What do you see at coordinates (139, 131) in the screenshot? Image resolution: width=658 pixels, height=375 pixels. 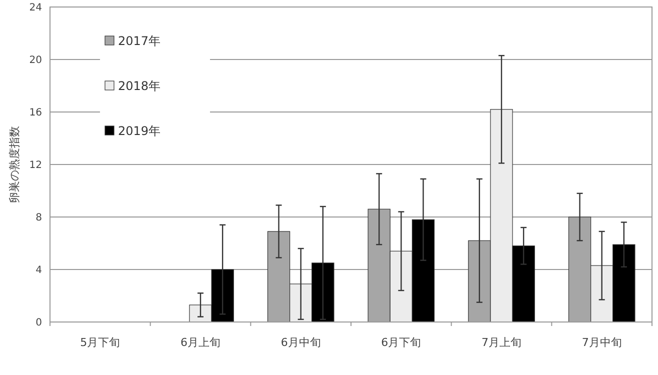 I see `legend-label: 2019年` at bounding box center [139, 131].